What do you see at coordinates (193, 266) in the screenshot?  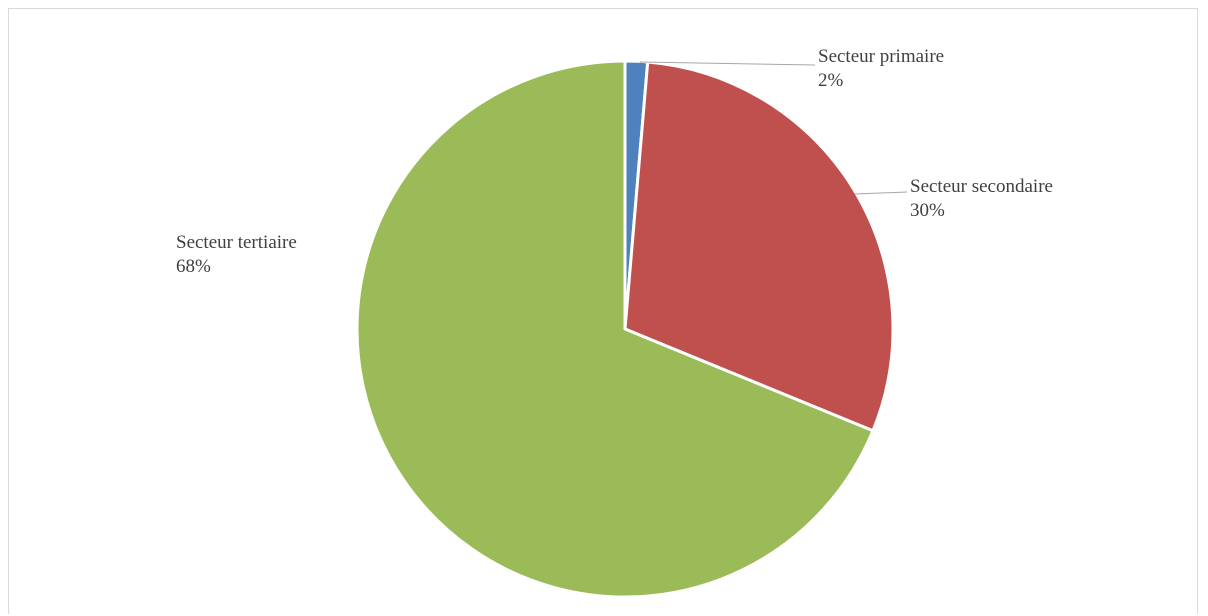 I see `data-label-value-tertiaire: 68%` at bounding box center [193, 266].